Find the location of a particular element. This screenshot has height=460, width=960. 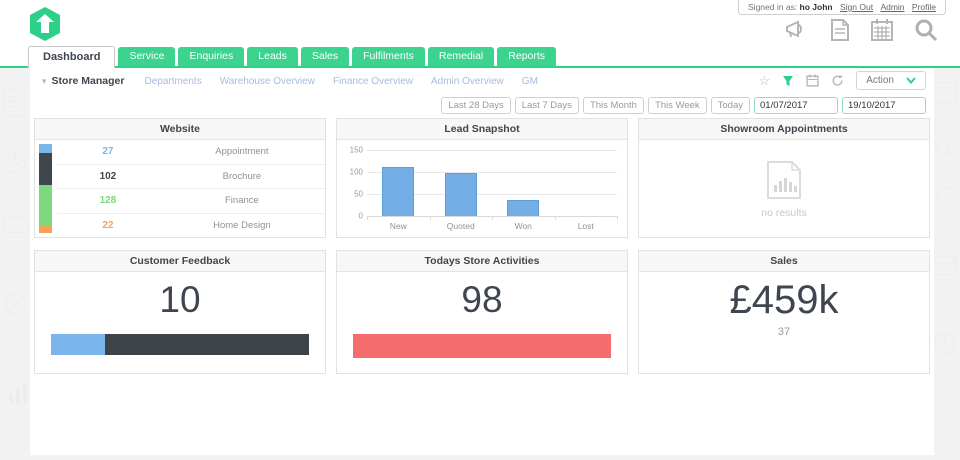

date-to-input is located at coordinates (884, 105).